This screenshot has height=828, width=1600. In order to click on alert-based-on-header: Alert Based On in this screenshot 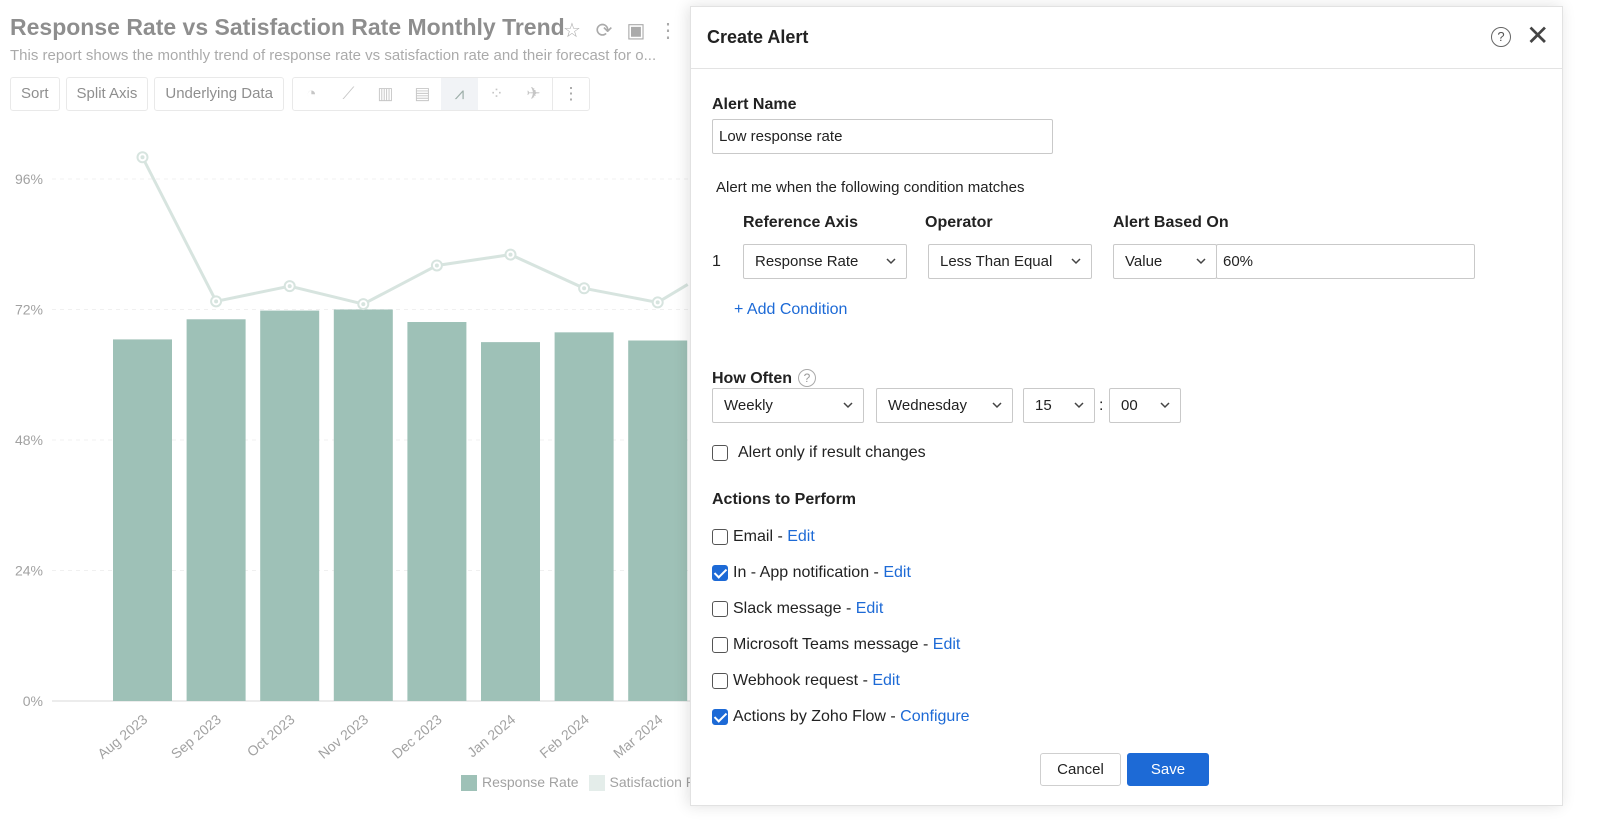, I will do `click(1171, 222)`.